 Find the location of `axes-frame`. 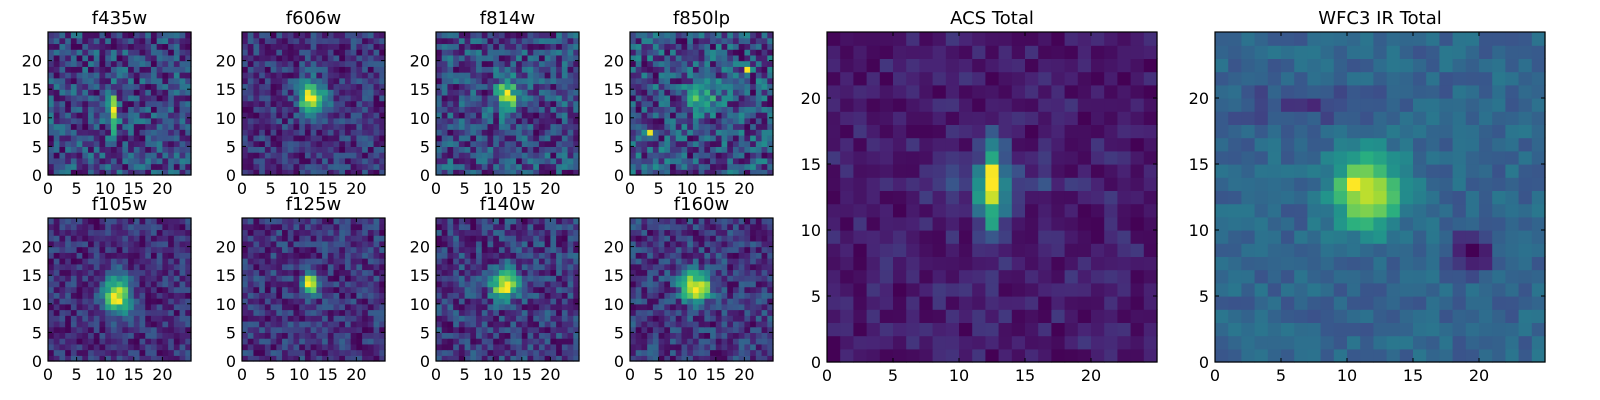

axes-frame is located at coordinates (507, 289).